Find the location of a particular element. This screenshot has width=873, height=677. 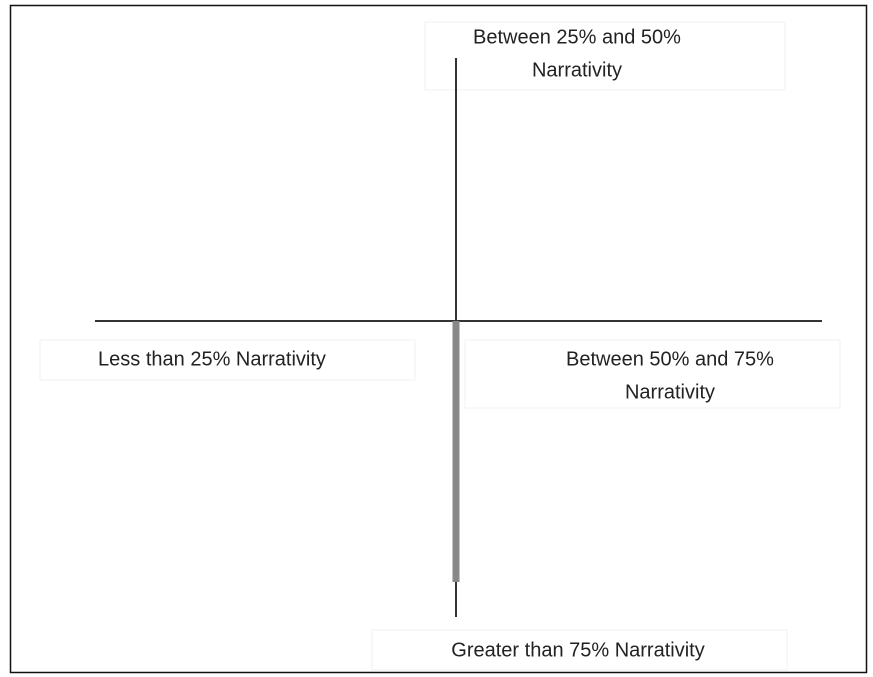

quadrant-label: Greater than 75% Narrativity is located at coordinates (577, 650).